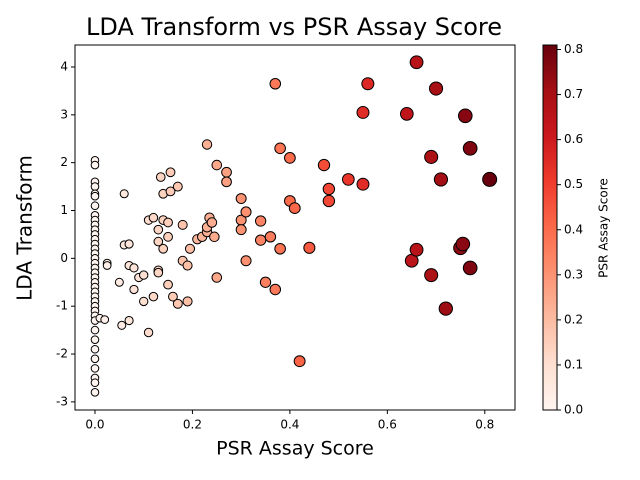  Describe the element at coordinates (192, 425) in the screenshot. I see `x-tick-label: 0.2` at that location.